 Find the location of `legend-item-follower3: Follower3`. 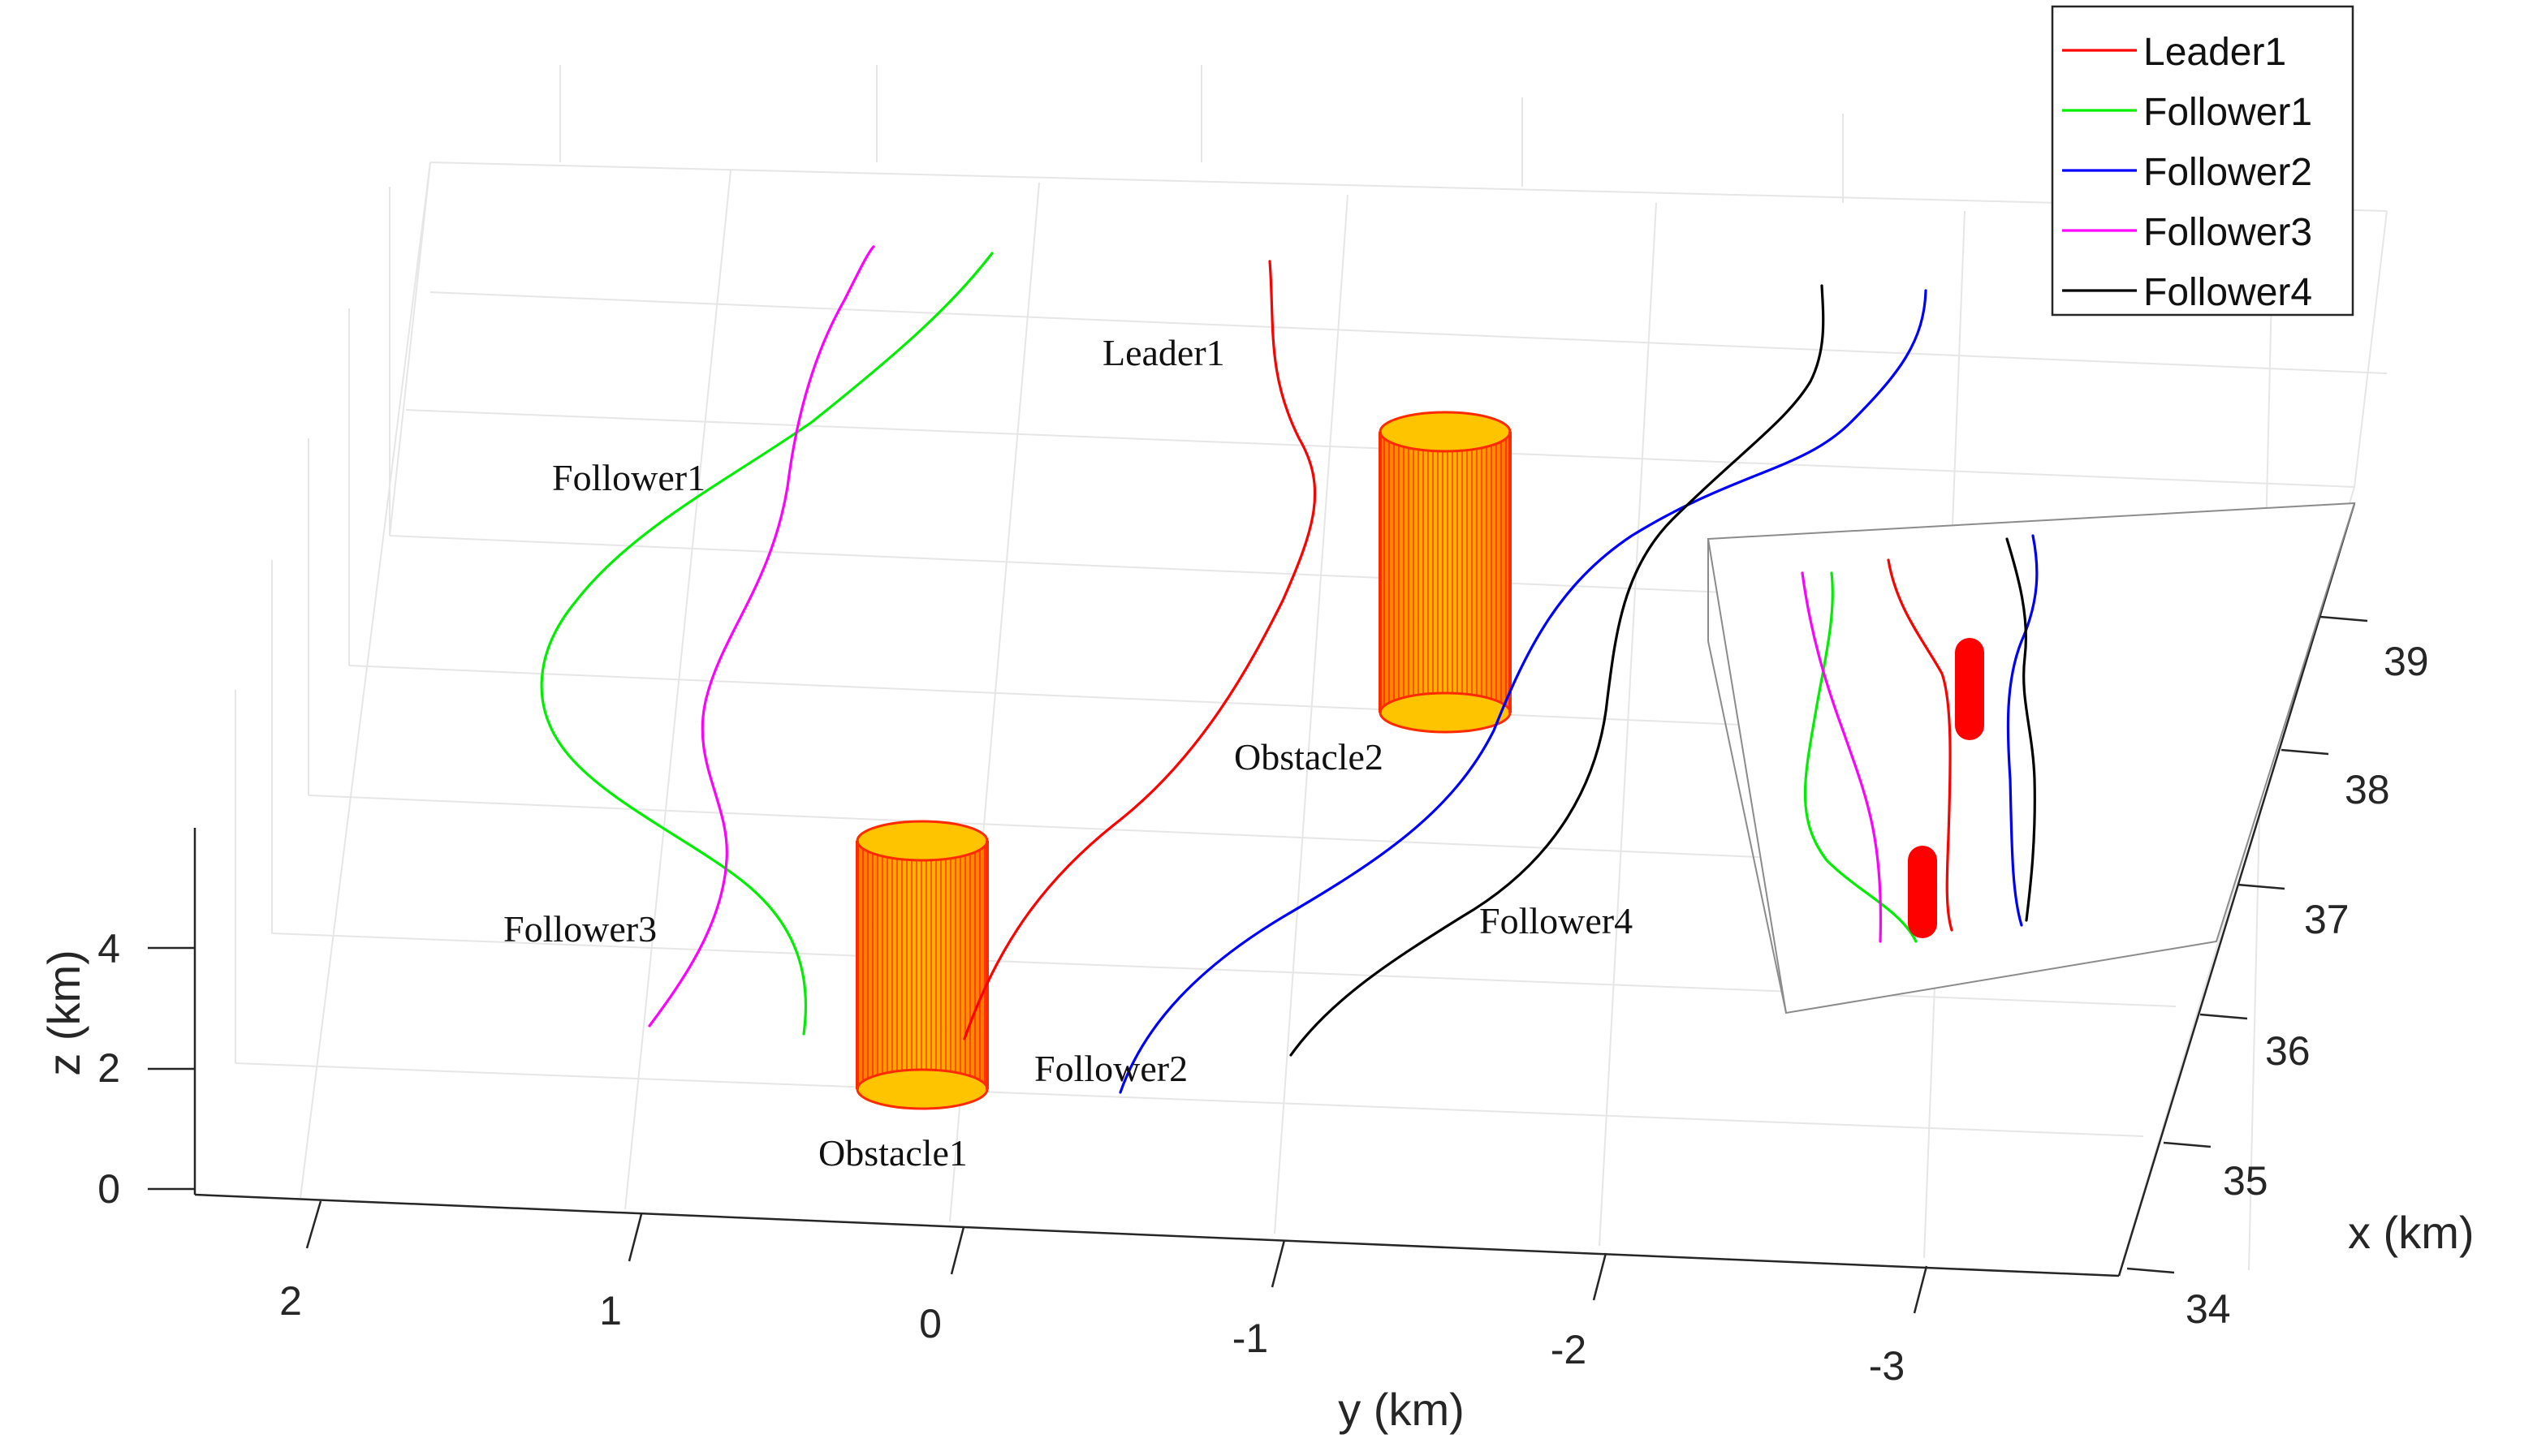

legend-item-follower3: Follower3 is located at coordinates (2187, 232).